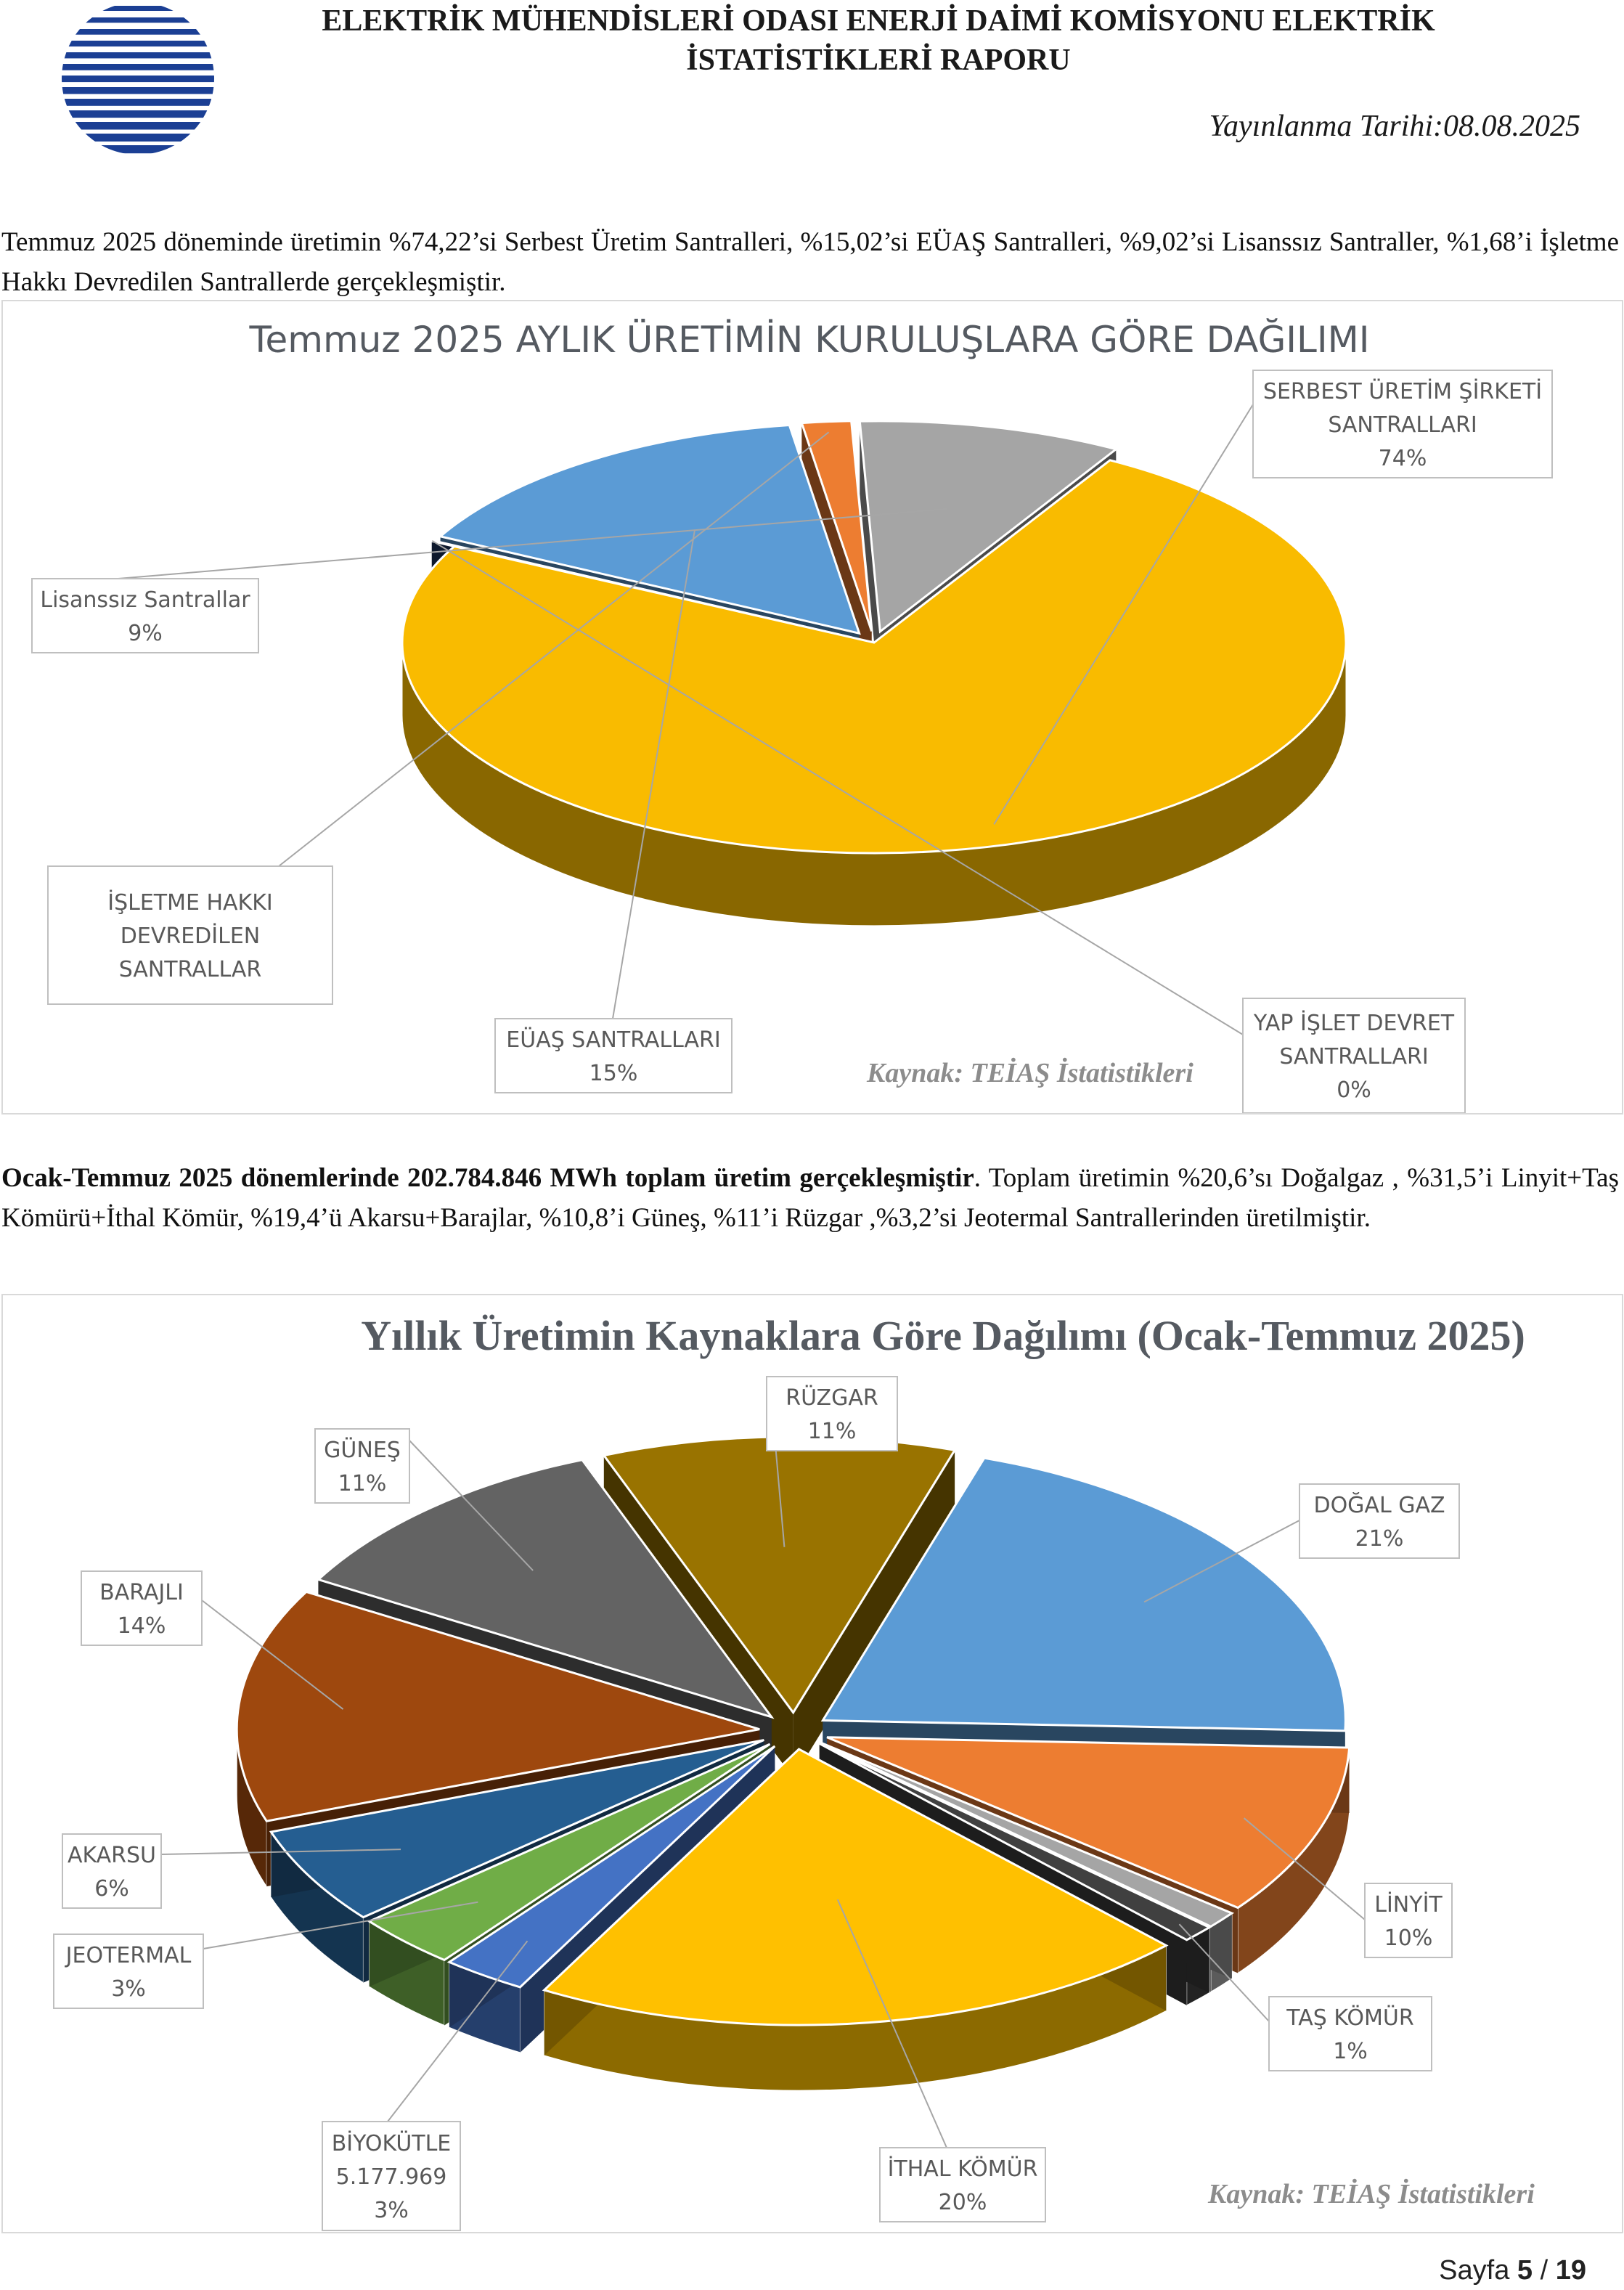 The height and width of the screenshot is (2290, 1624). I want to click on label-text-0-1-1: SANTRALLARI, so click(1353, 1056).